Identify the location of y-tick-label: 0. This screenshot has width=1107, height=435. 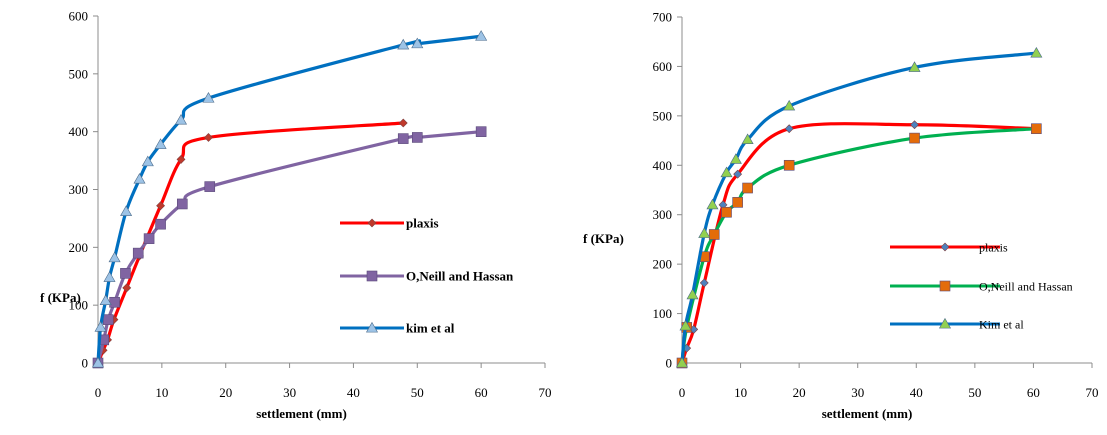
(85, 363).